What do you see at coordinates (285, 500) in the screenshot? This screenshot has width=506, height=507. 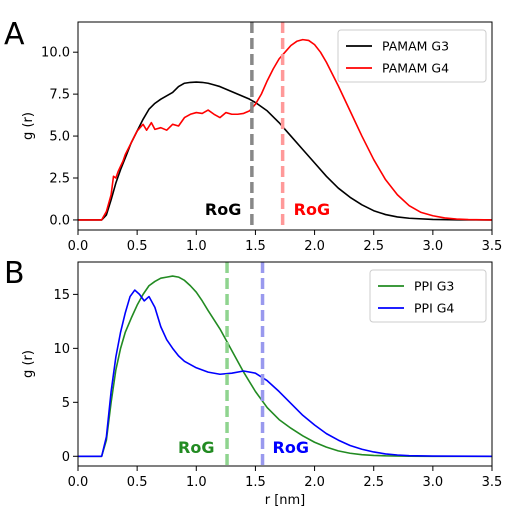 I see `x-axis-label: r [nm]` at bounding box center [285, 500].